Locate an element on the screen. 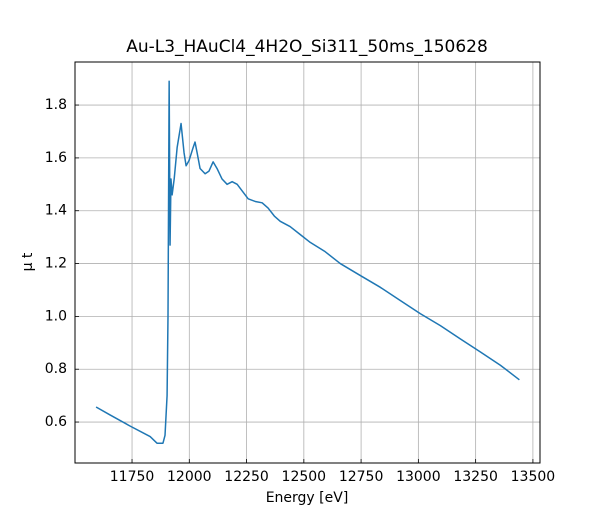 This screenshot has height=520, width=600. y-tick-label: 1.2 is located at coordinates (56, 264).